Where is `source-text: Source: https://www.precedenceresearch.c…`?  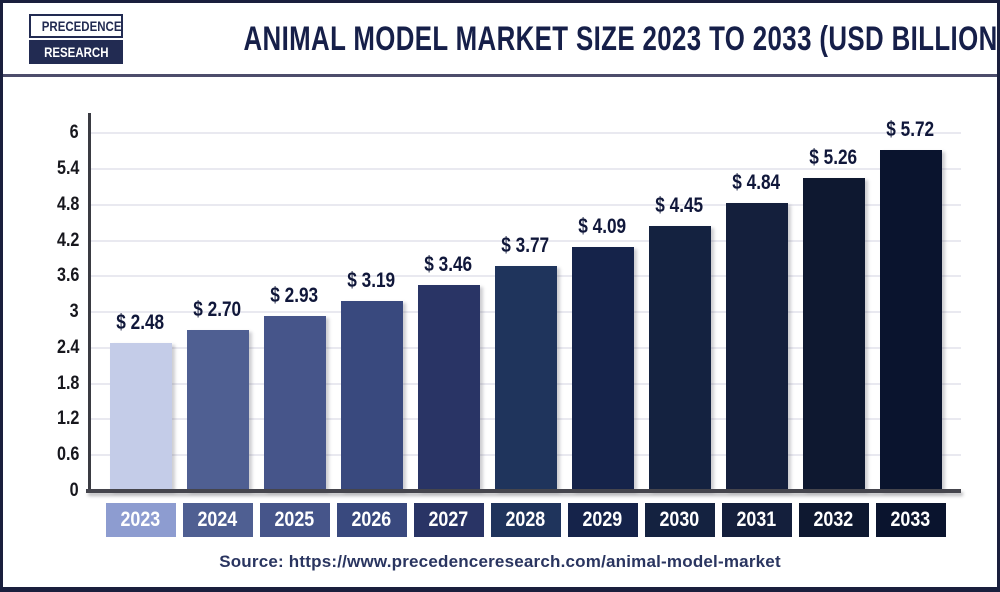
source-text: Source: https://www.precedenceresearch.c… is located at coordinates (500, 561).